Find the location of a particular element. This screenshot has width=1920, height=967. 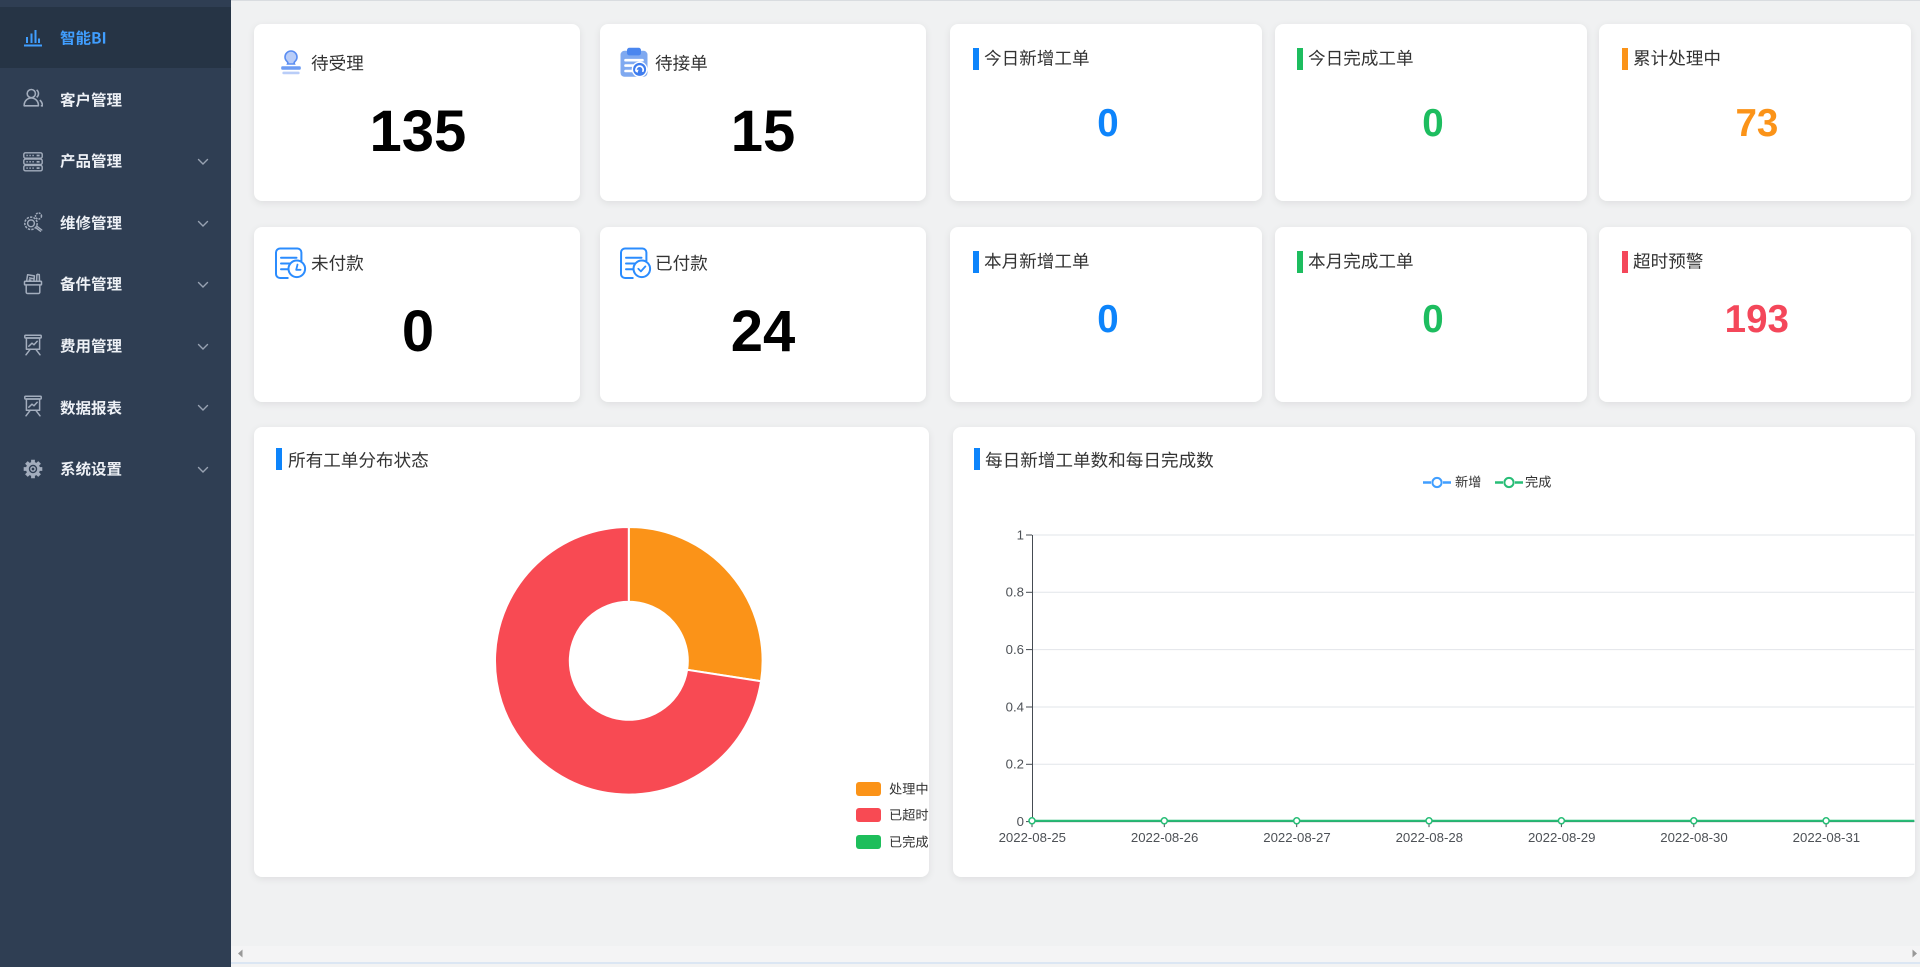

svg-text: 0.2 is located at coordinates (1015, 764).